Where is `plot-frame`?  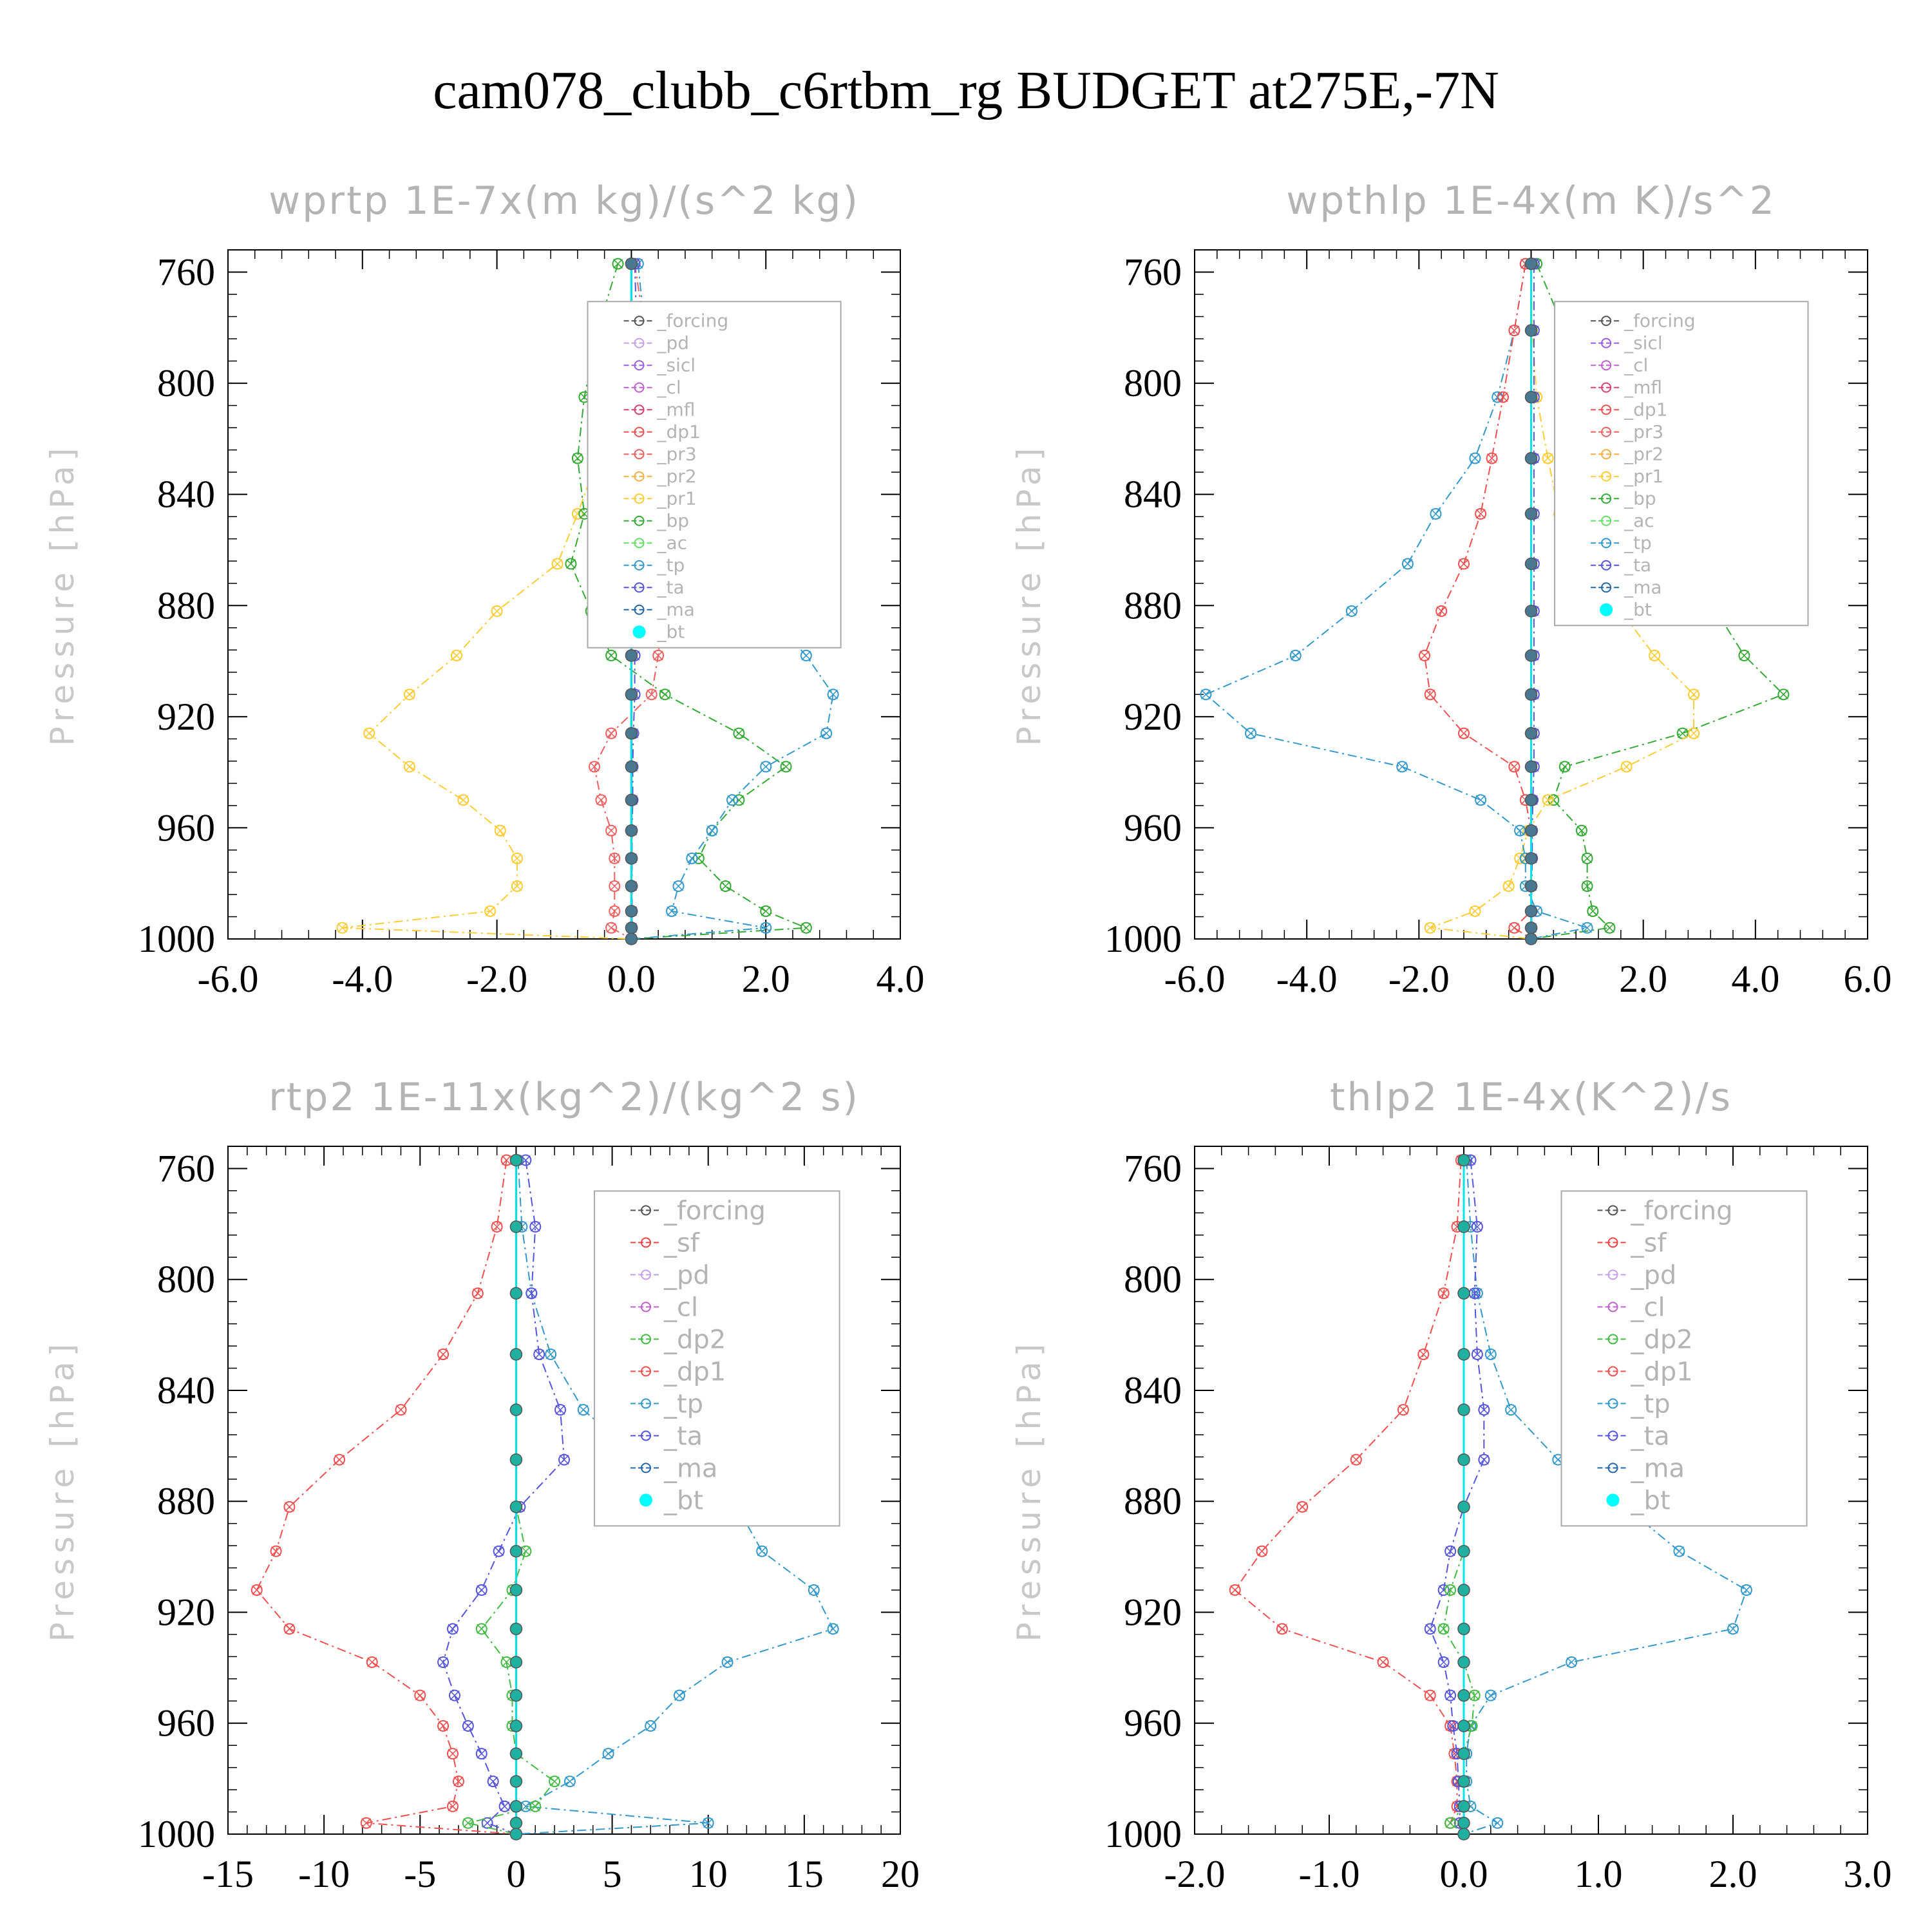 plot-frame is located at coordinates (1531, 1490).